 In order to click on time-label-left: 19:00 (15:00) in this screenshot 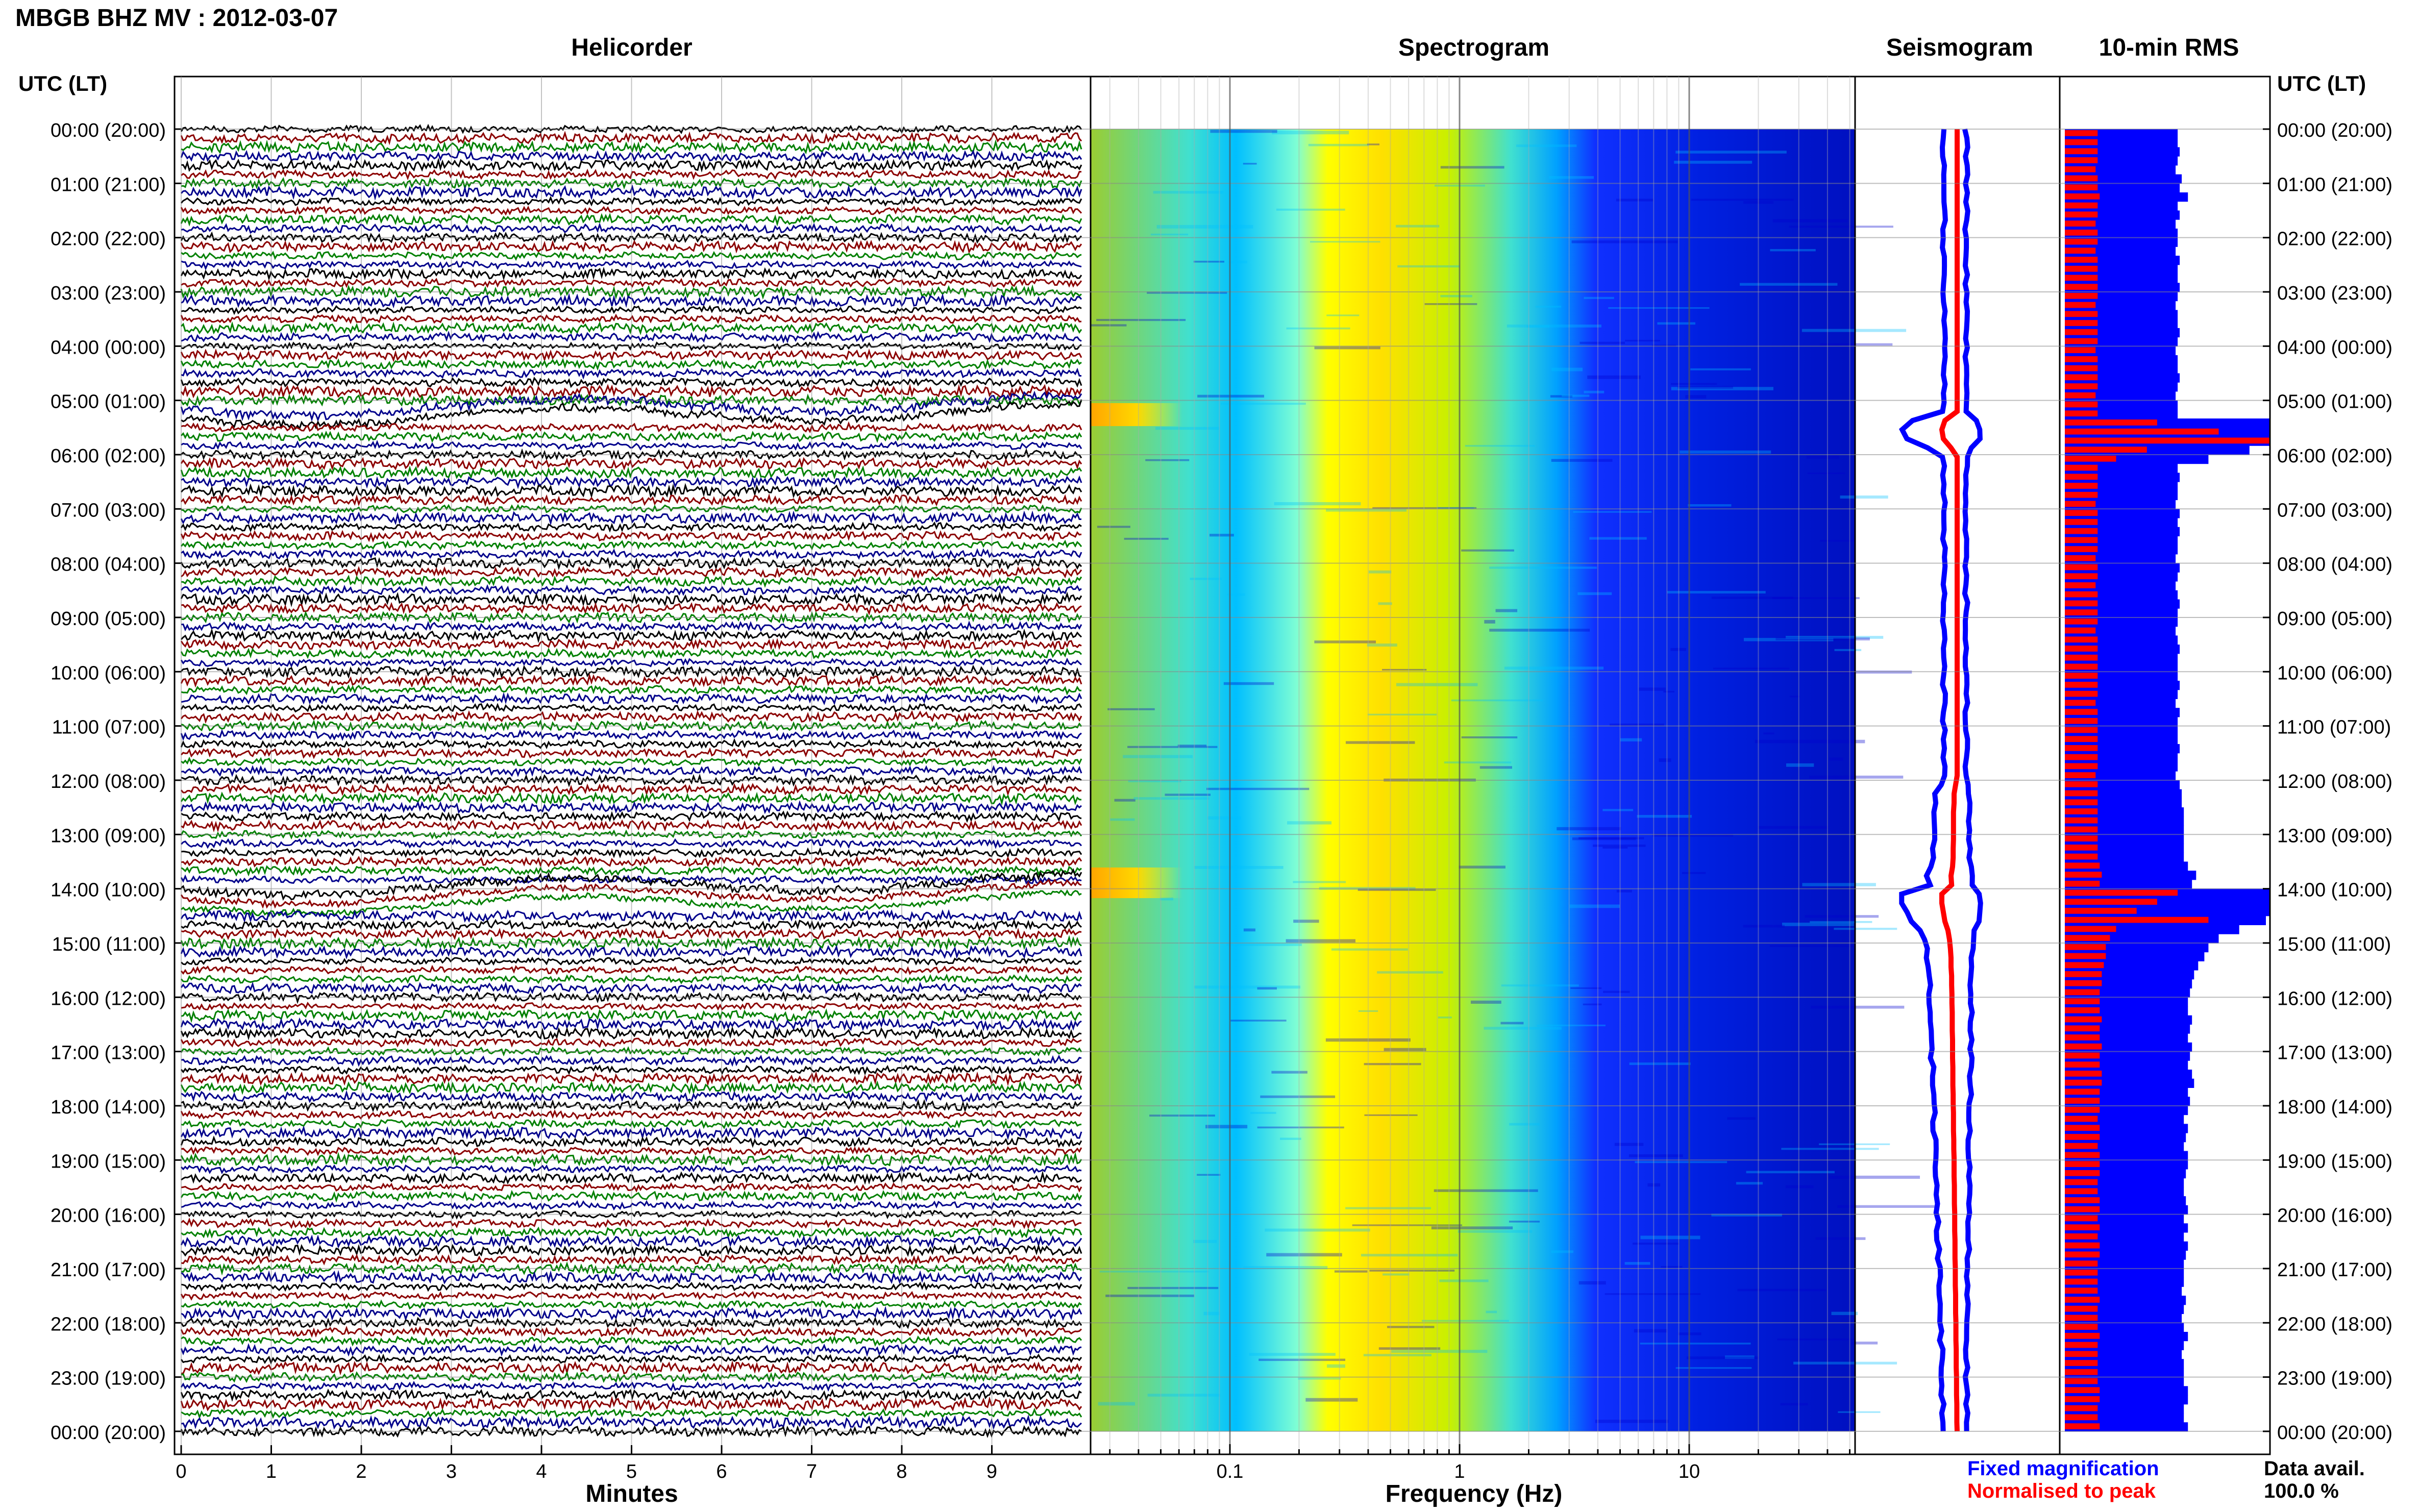, I will do `click(108, 1161)`.